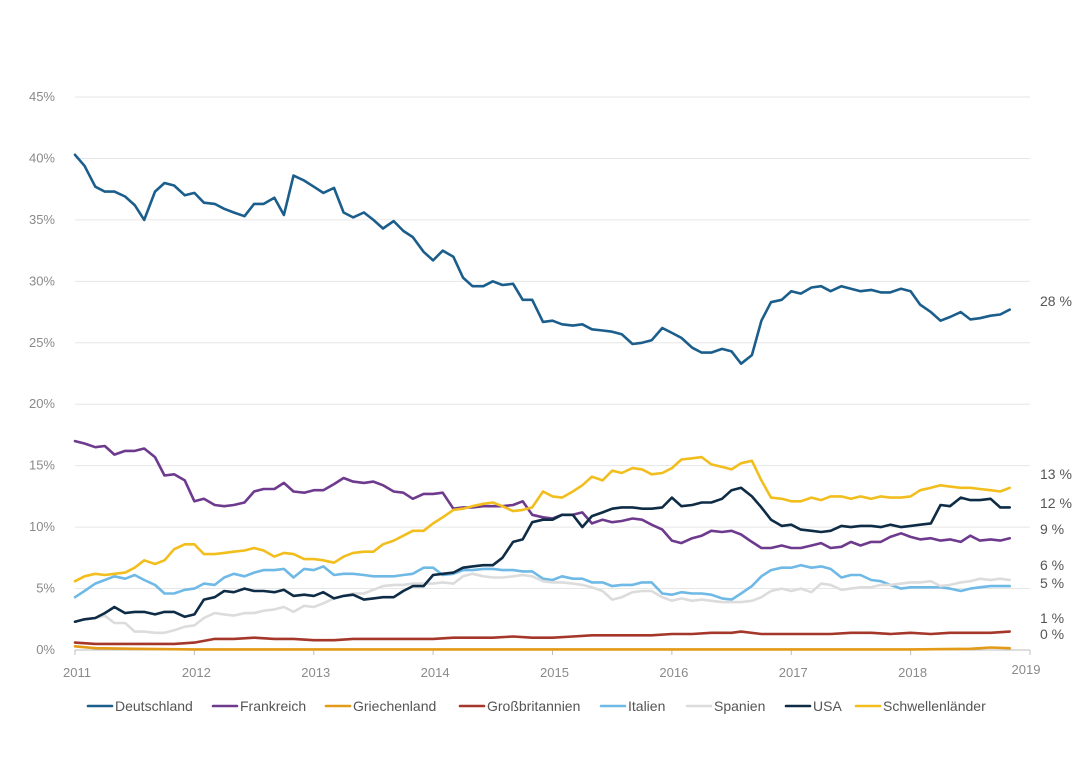 The width and height of the screenshot is (1091, 762). I want to click on end-label-italien: 5 %, so click(1052, 583).